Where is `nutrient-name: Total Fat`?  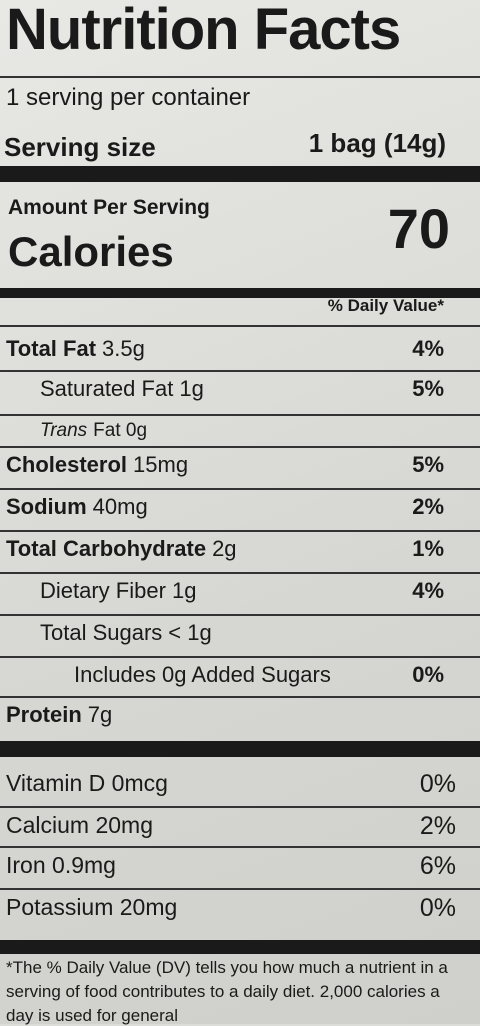 nutrient-name: Total Fat is located at coordinates (51, 348).